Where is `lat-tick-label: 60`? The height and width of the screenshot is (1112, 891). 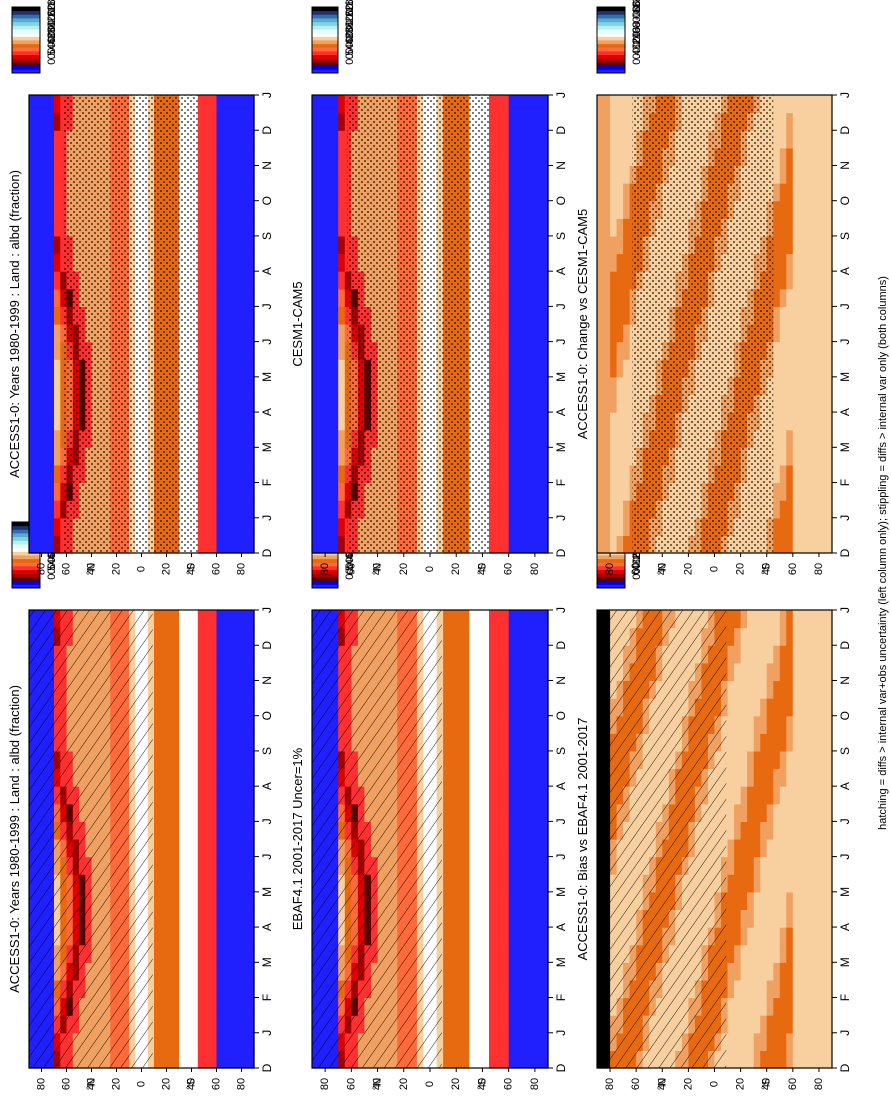
lat-tick-label: 60 is located at coordinates (67, 569).